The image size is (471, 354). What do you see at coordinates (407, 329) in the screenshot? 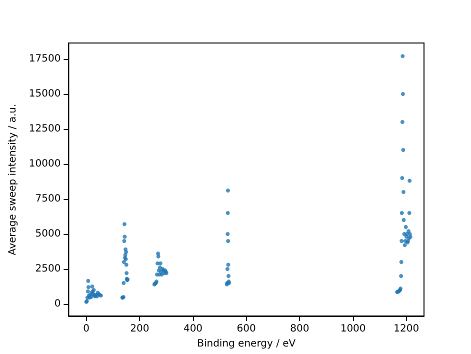
I see `x-tick-label: 1200` at bounding box center [407, 329].